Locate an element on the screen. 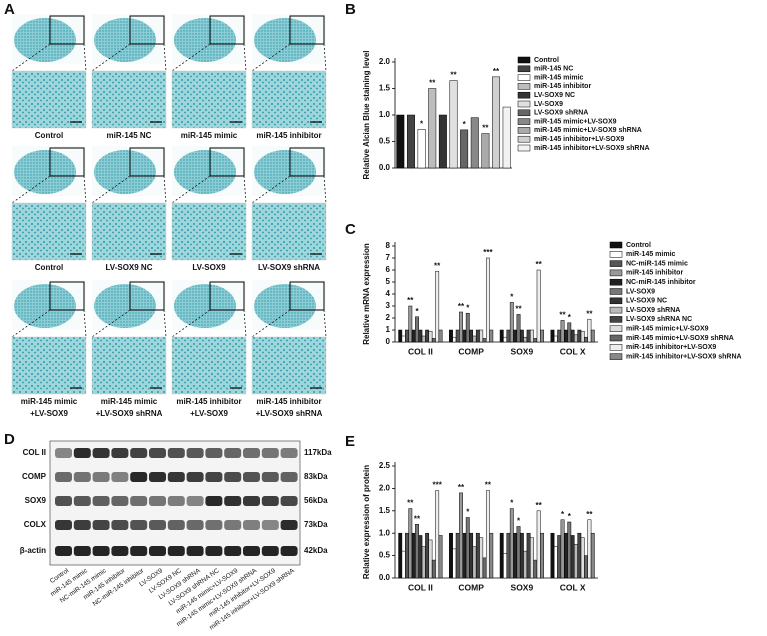 This screenshot has width=767, height=636. y-tick-label: 1 is located at coordinates (388, 329).